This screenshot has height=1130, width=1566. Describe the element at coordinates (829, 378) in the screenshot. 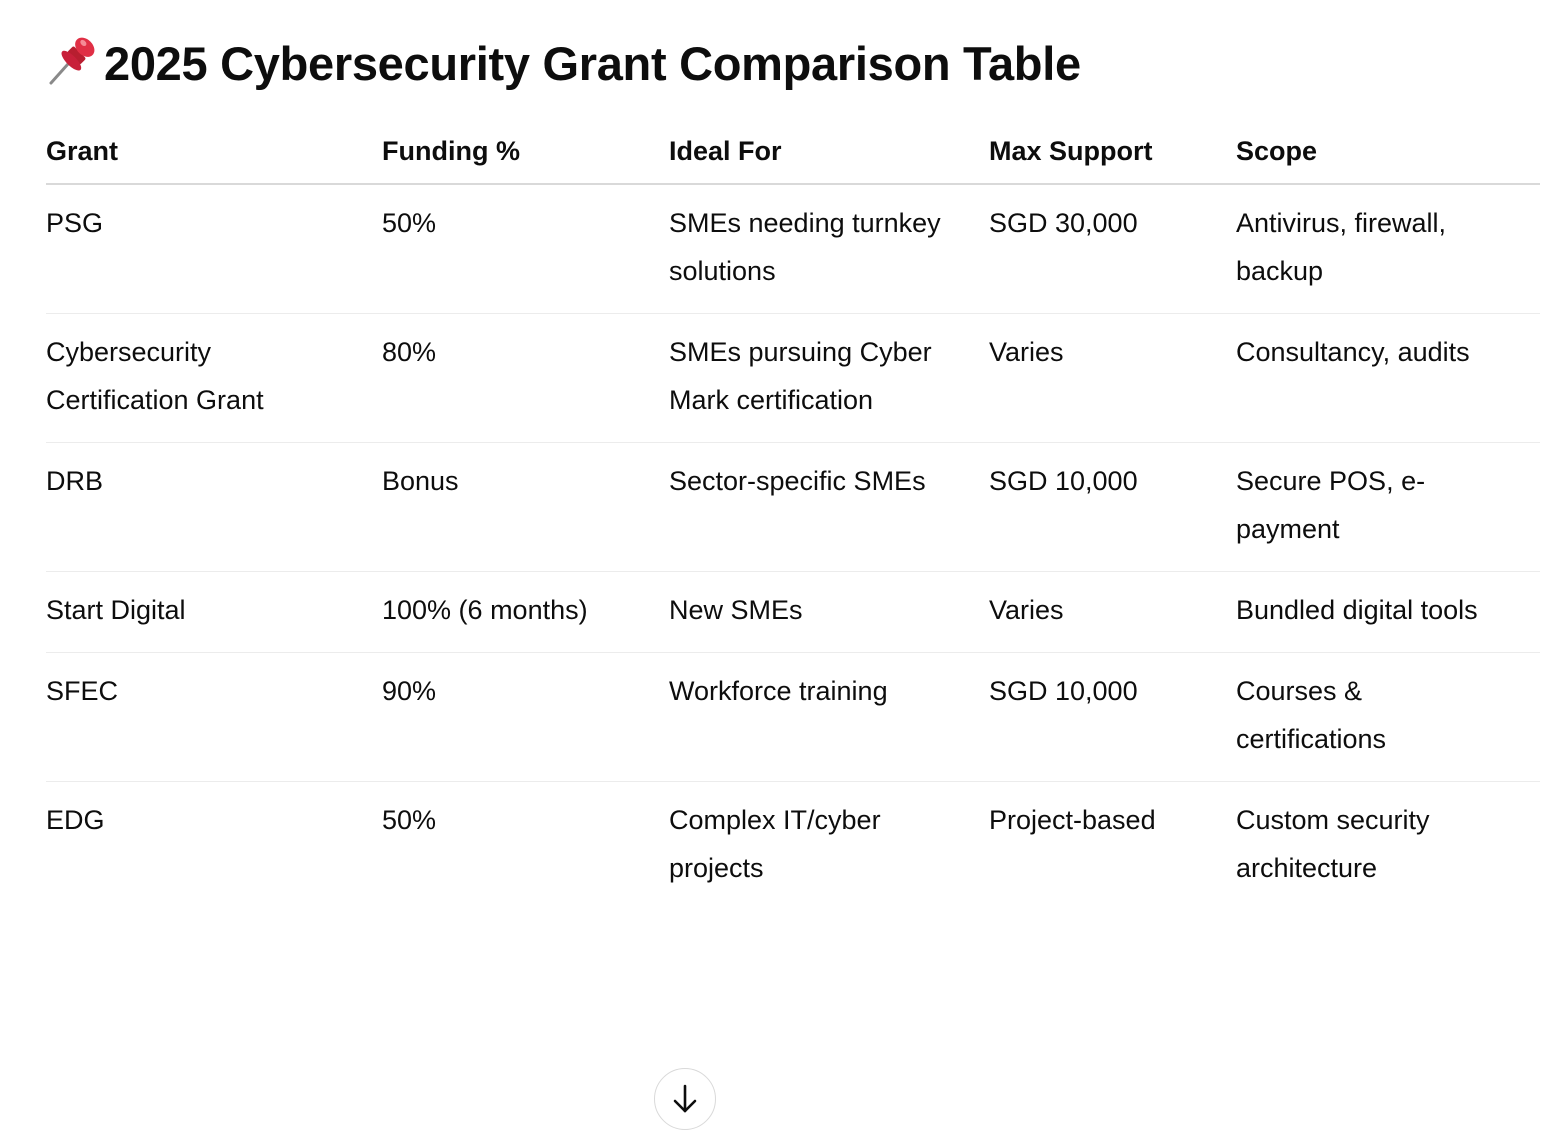

I see `cell-ideal-for: SMEs pursuing Cyber Mark certification` at that location.